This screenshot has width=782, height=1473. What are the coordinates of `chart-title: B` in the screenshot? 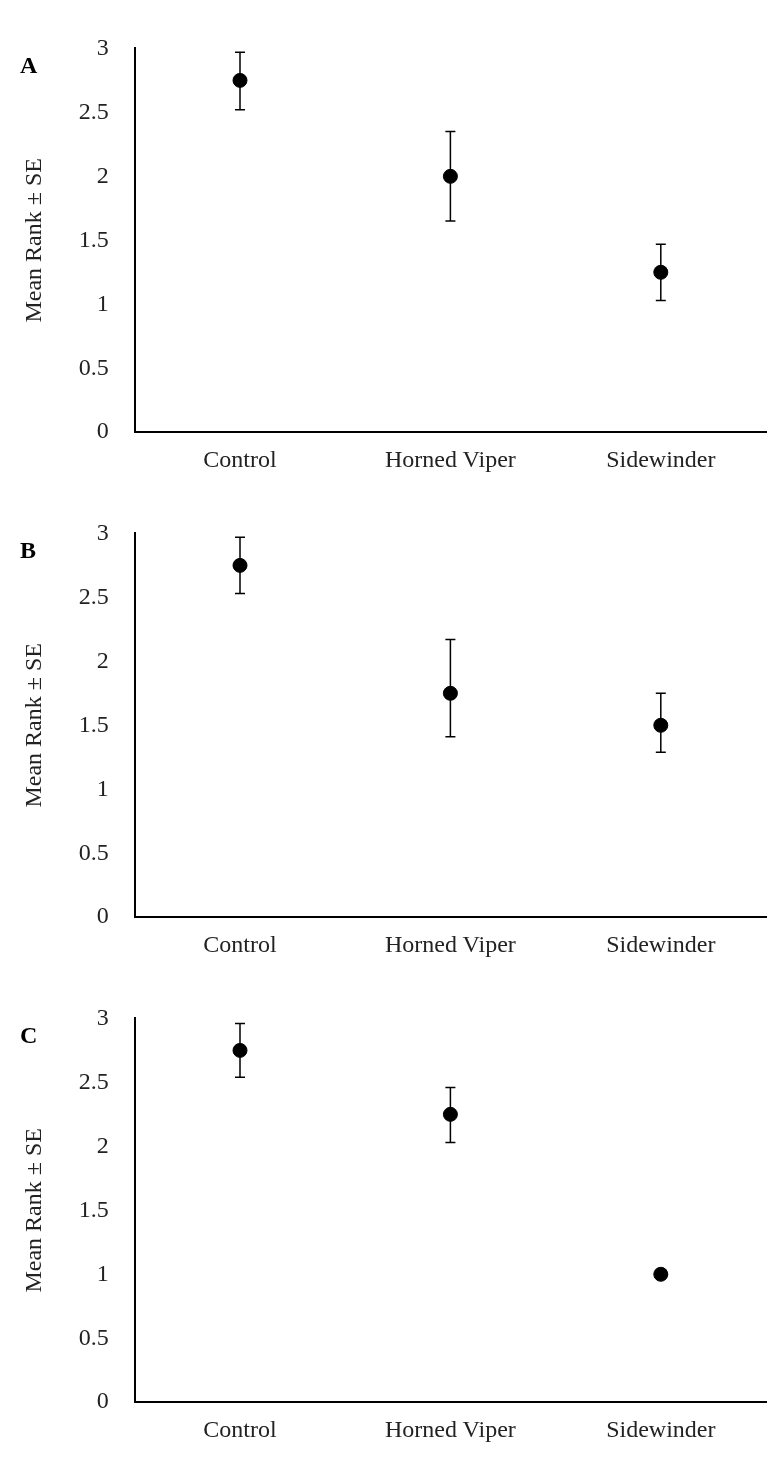 It's located at (28, 549).